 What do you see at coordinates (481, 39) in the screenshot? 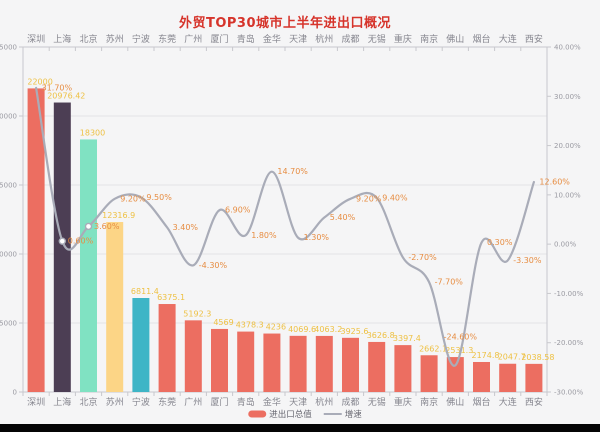
I see `top-city-label: 烟台` at bounding box center [481, 39].